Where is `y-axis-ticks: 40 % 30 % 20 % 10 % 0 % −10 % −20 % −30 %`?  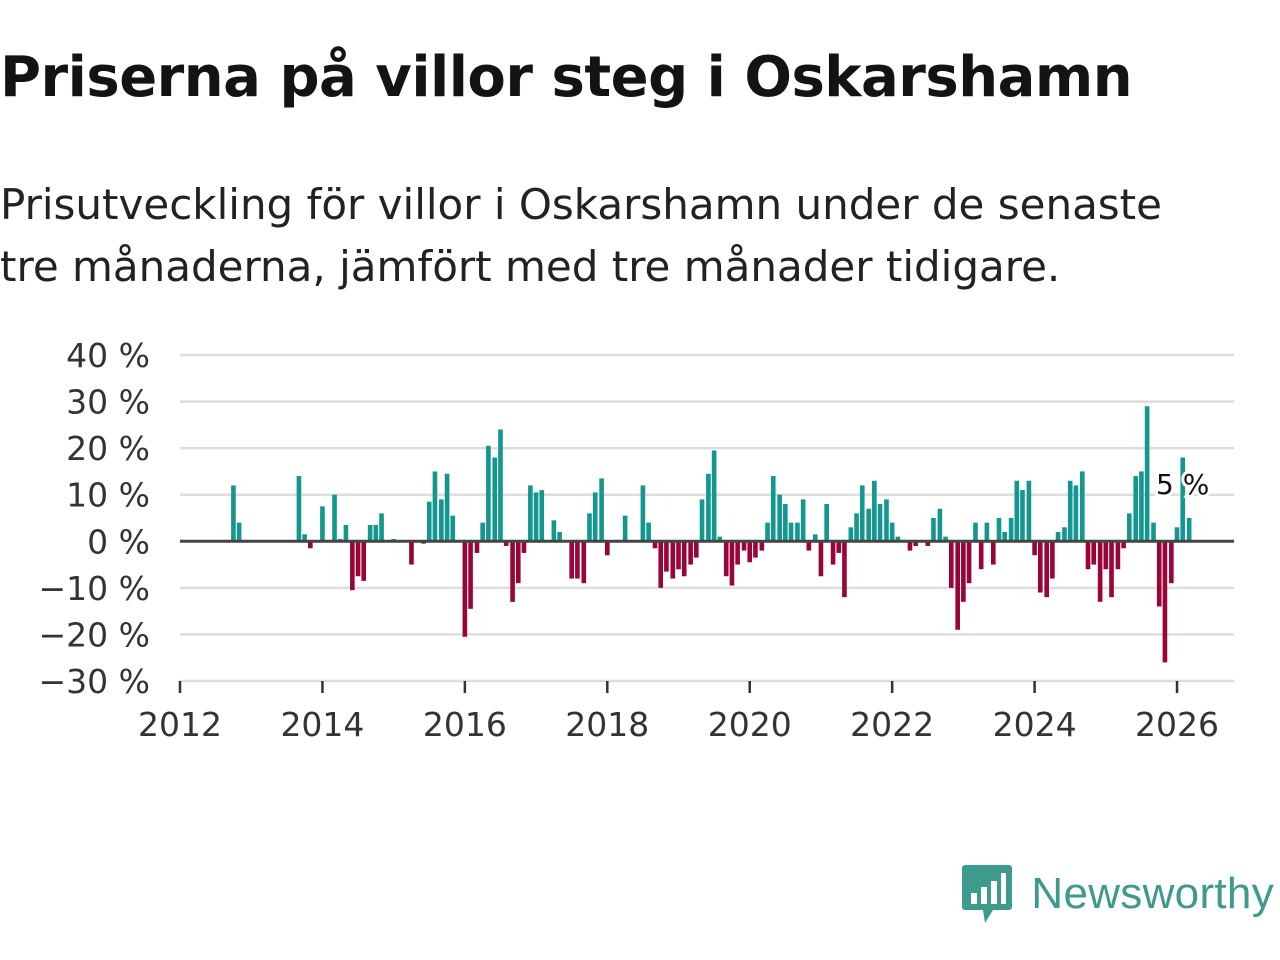 y-axis-ticks: 40 % 30 % 20 % 10 % 0 % −10 % −20 % −30 % is located at coordinates (95, 518).